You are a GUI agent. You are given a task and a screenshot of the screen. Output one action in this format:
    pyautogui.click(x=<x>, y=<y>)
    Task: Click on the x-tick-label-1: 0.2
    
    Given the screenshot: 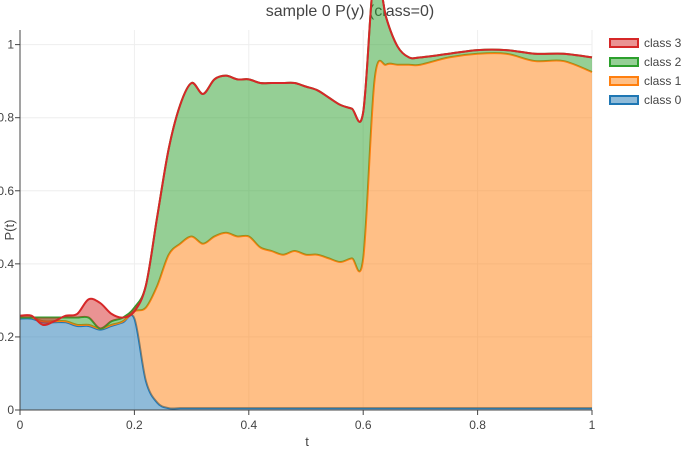 What is the action you would take?
    pyautogui.click(x=134, y=425)
    